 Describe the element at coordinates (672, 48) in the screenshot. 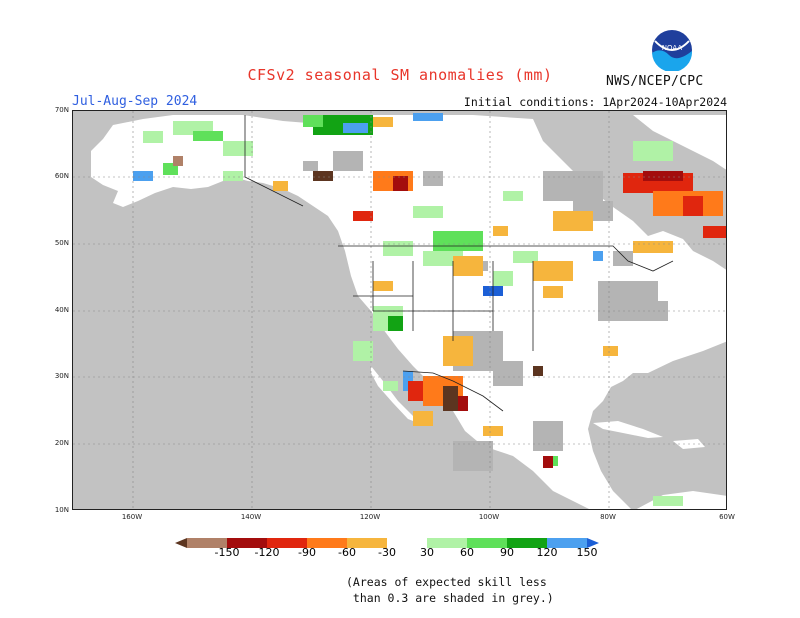

I see `logo-text: NOAA` at that location.